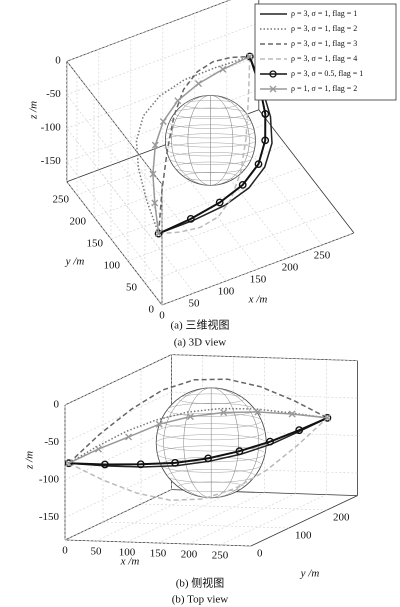  What do you see at coordinates (162, 316) in the screenshot?
I see `x-tick-label: 0` at bounding box center [162, 316].